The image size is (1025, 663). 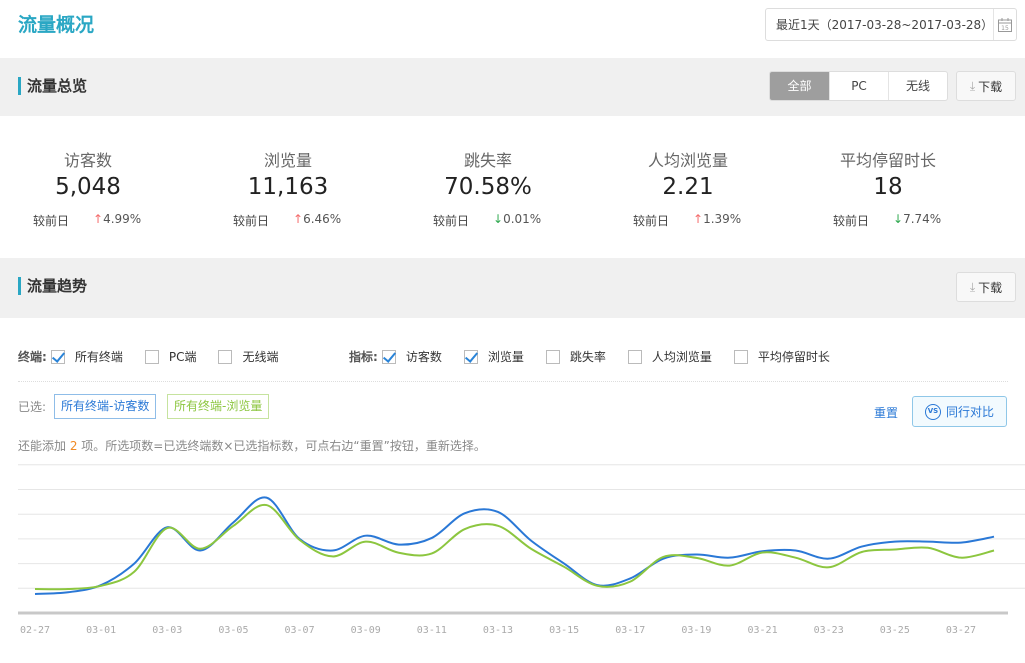 I want to click on section-title: 流量趋势, so click(x=52, y=286).